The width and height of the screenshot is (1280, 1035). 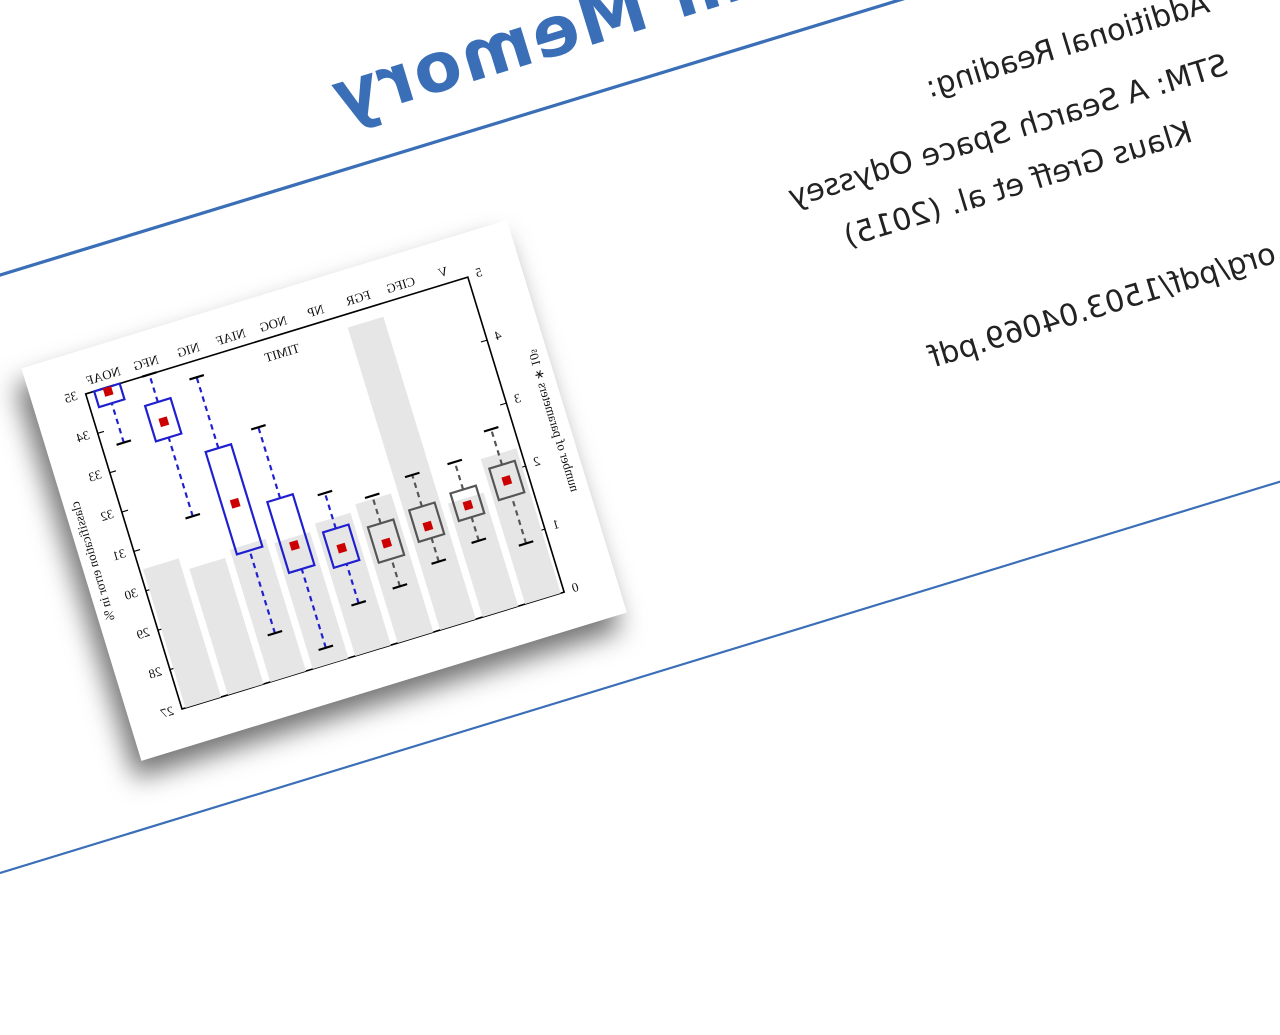 What do you see at coordinates (143, 633) in the screenshot?
I see `y2-tick-label: 29` at bounding box center [143, 633].